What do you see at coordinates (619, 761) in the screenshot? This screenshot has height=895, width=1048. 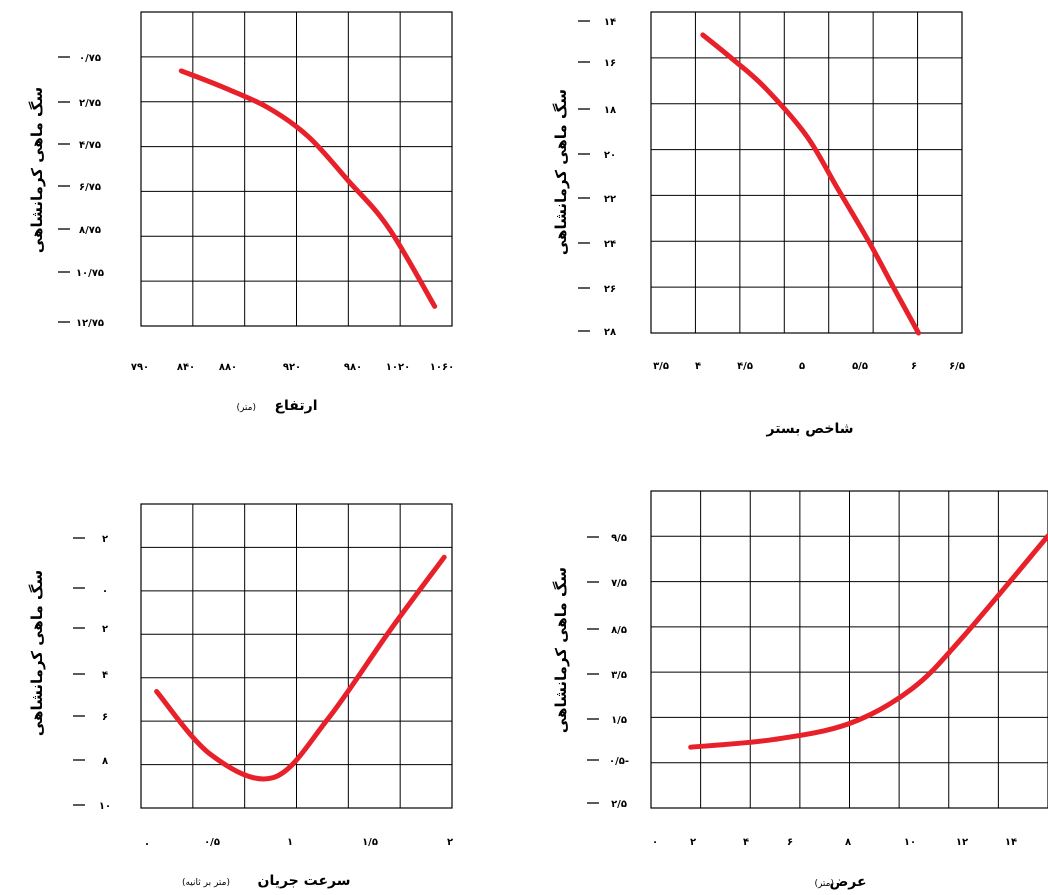 I see `y-tick-label: ۰/۵-` at bounding box center [619, 761].